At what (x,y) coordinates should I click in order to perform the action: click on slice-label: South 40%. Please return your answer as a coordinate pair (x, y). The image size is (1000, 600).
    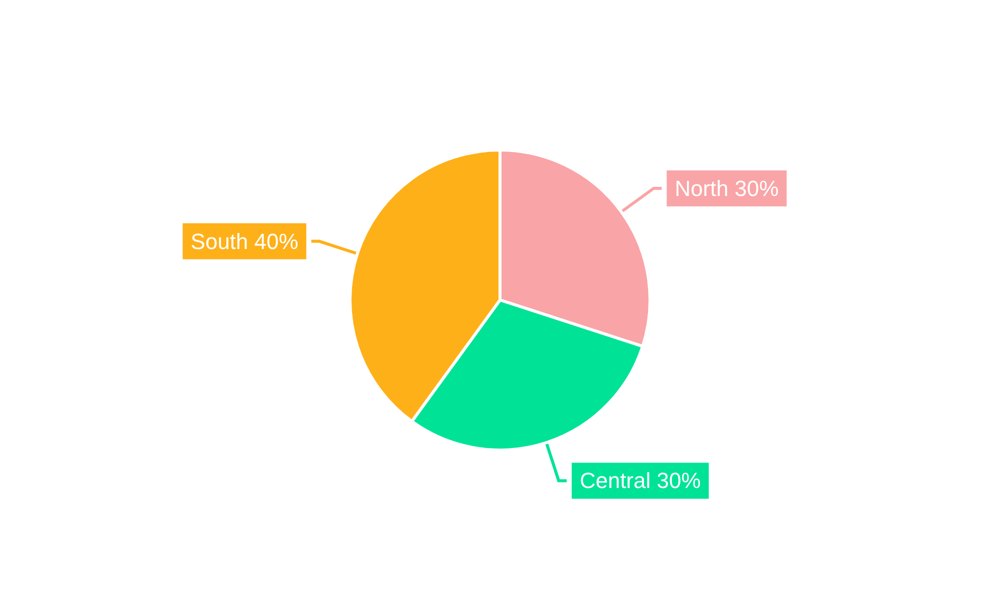
    Looking at the image, I should click on (244, 241).